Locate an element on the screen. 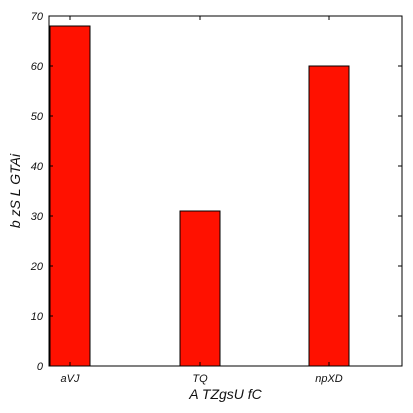  y-axis-label: b zS L GTAi is located at coordinates (15, 190).